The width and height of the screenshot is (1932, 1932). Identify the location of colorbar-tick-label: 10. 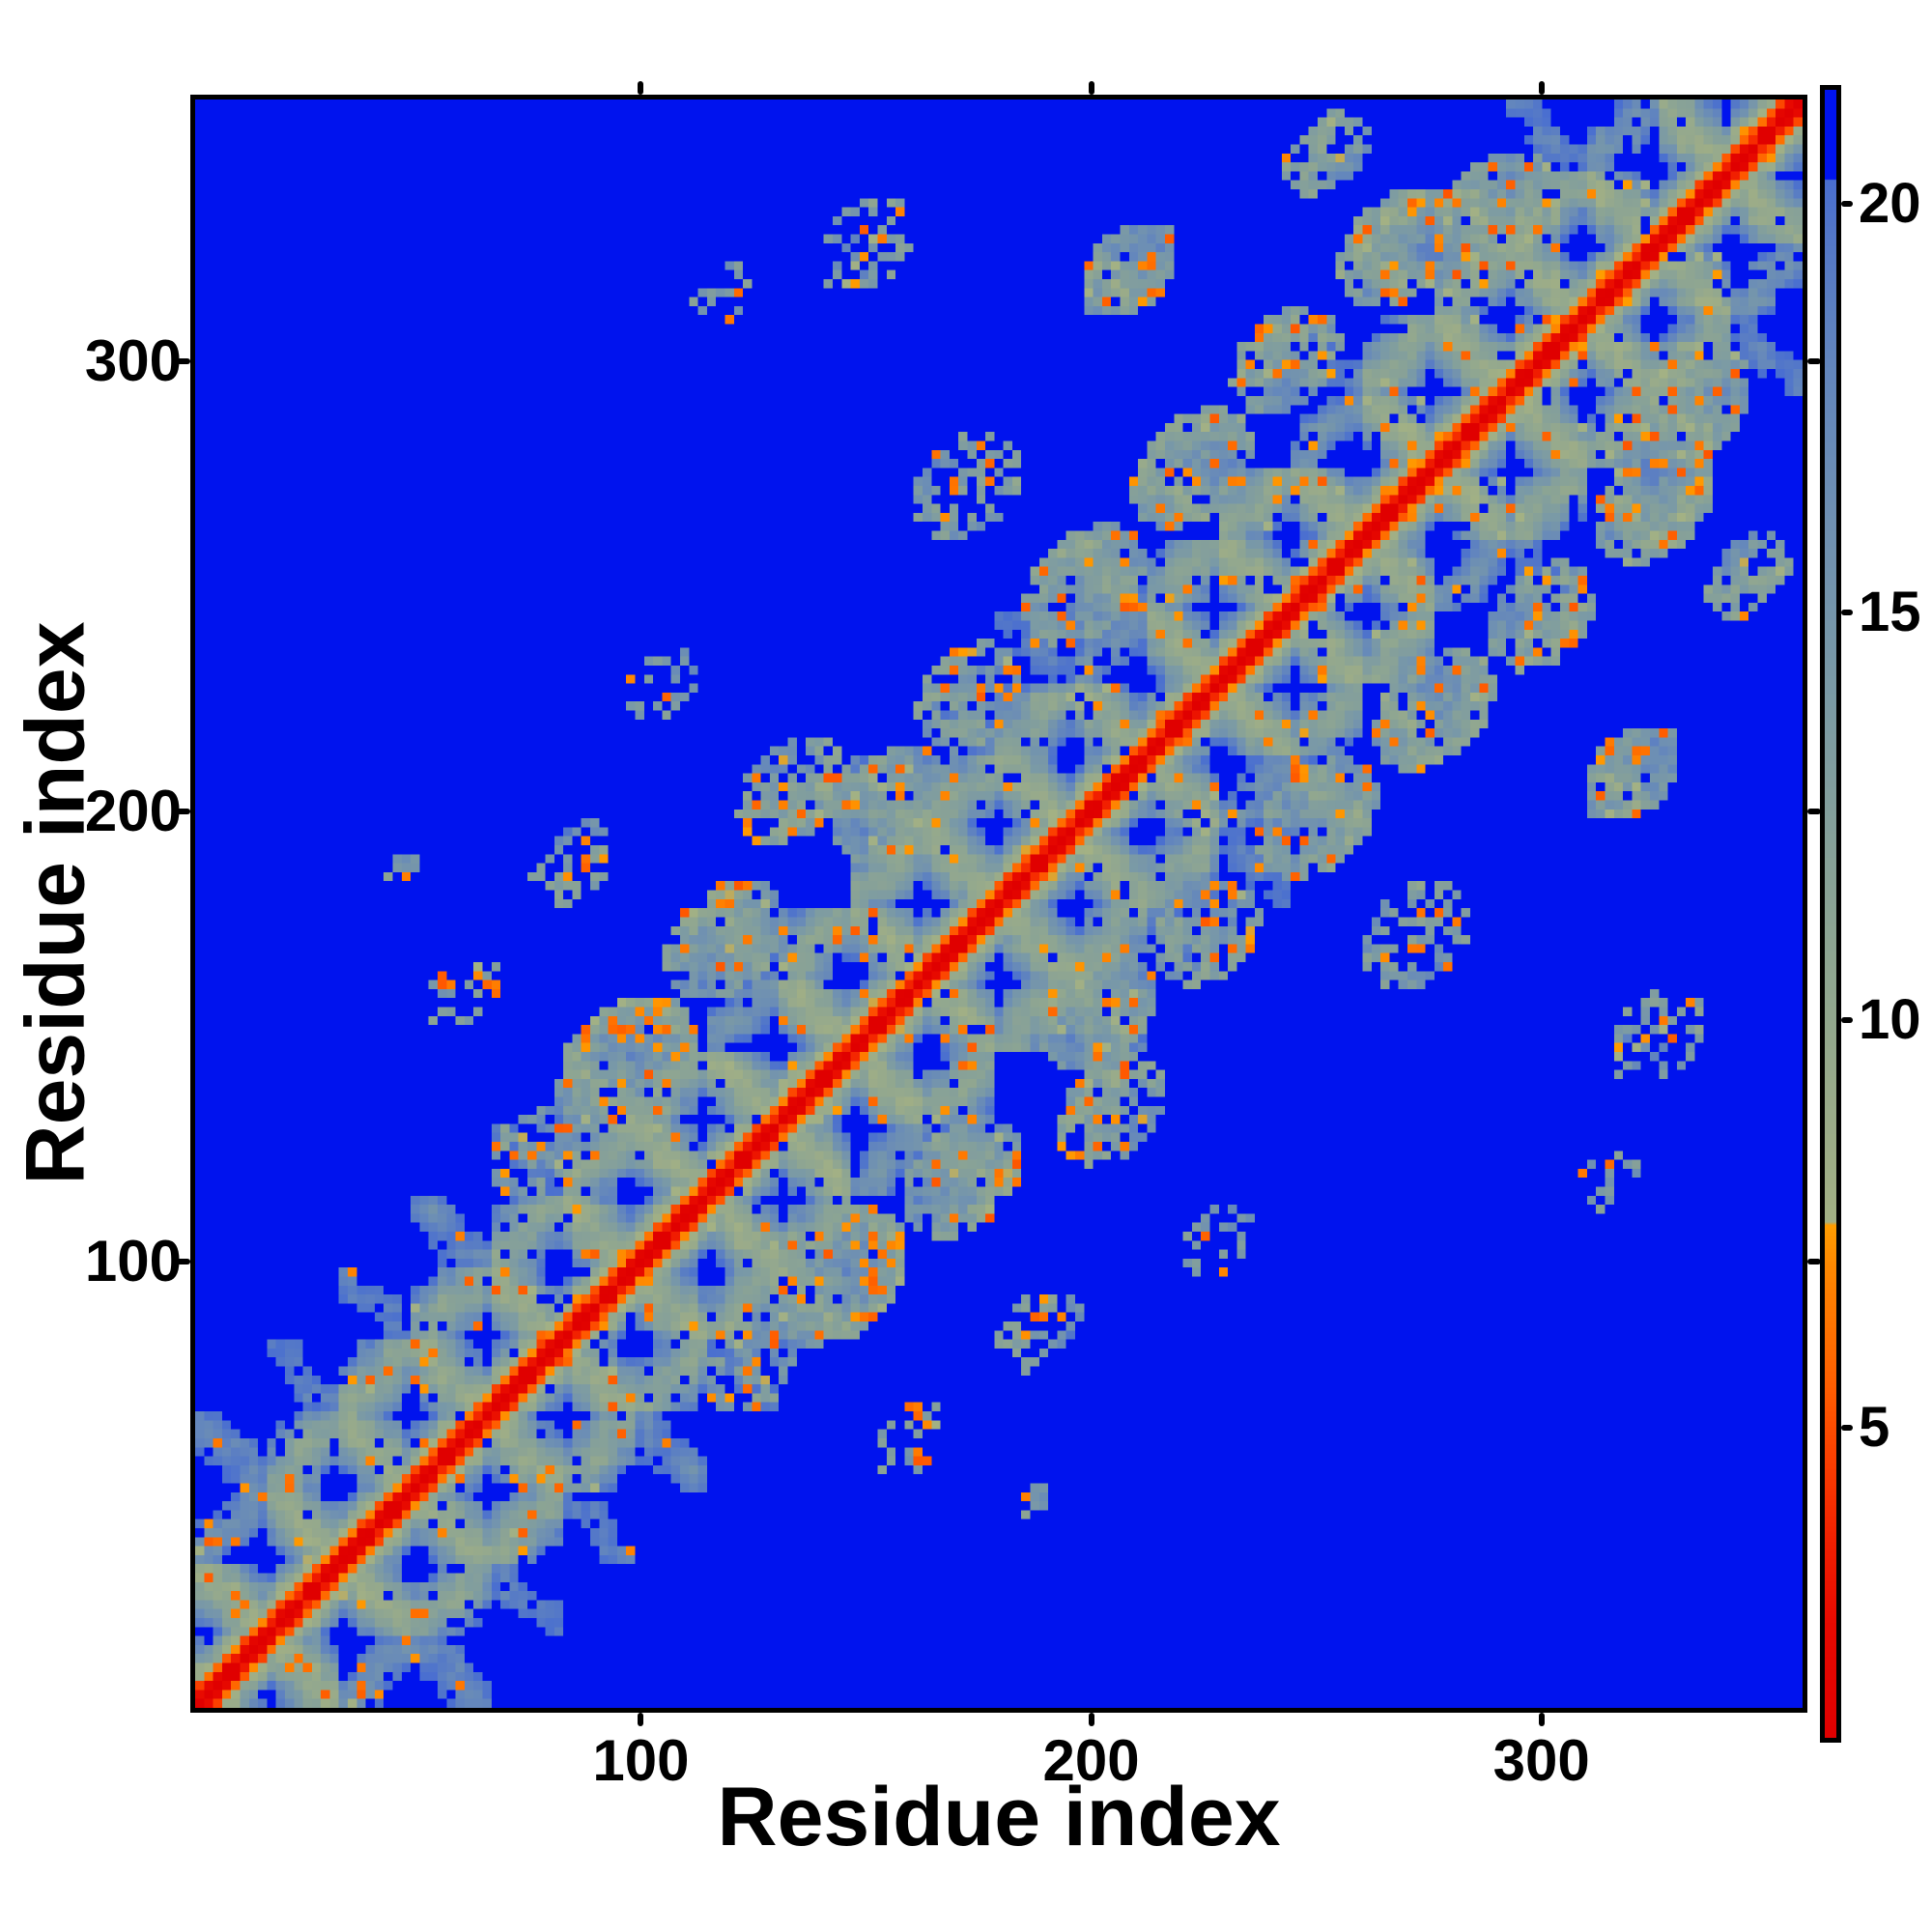
(1890, 1019).